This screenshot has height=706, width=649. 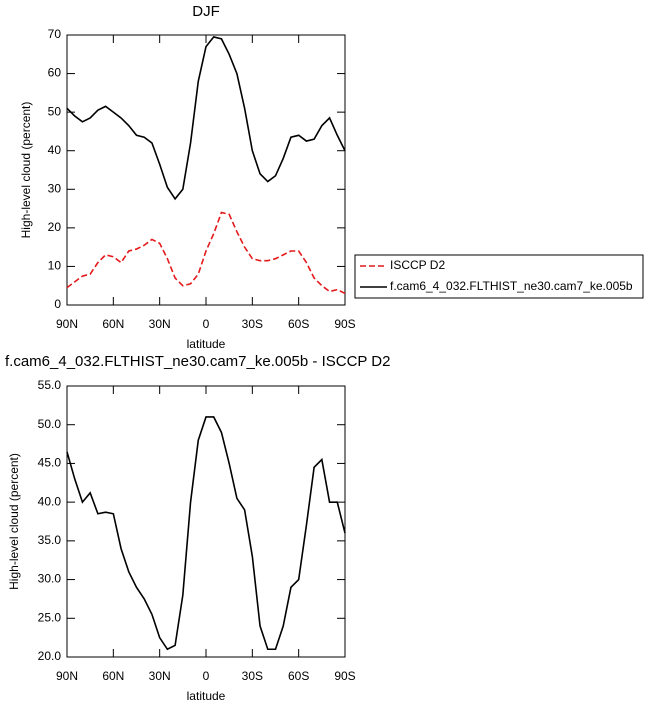 I want to click on y-tick-label: 10, so click(x=55, y=266).